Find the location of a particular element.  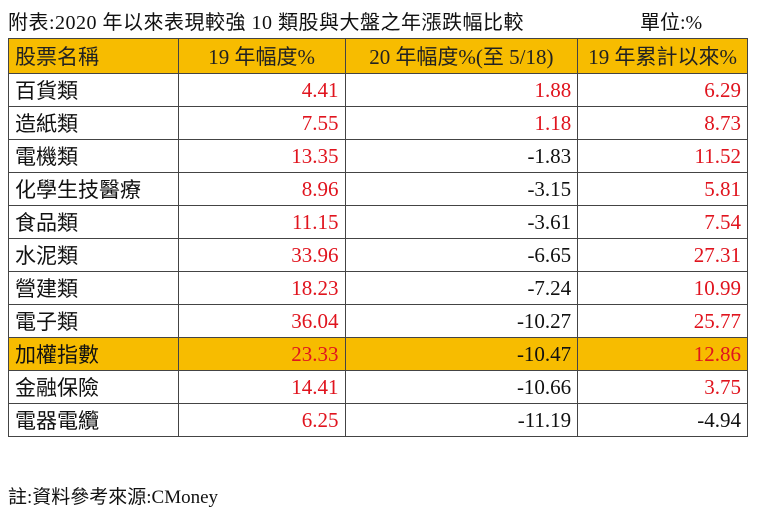

value-cell: 7.55 is located at coordinates (261, 123).